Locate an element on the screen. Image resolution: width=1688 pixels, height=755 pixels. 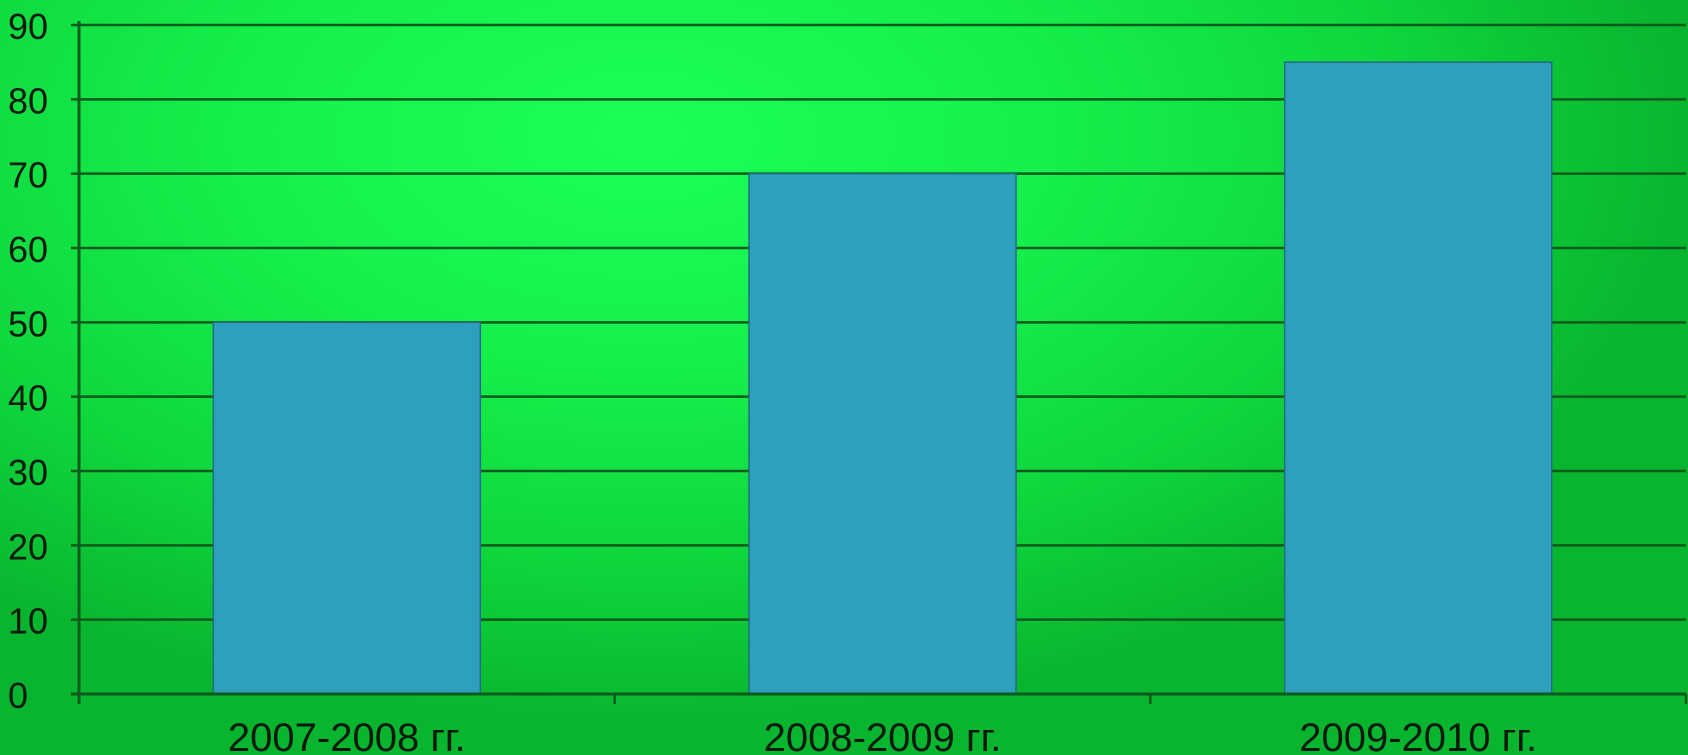
y-tick-label: 60 is located at coordinates (28, 249).